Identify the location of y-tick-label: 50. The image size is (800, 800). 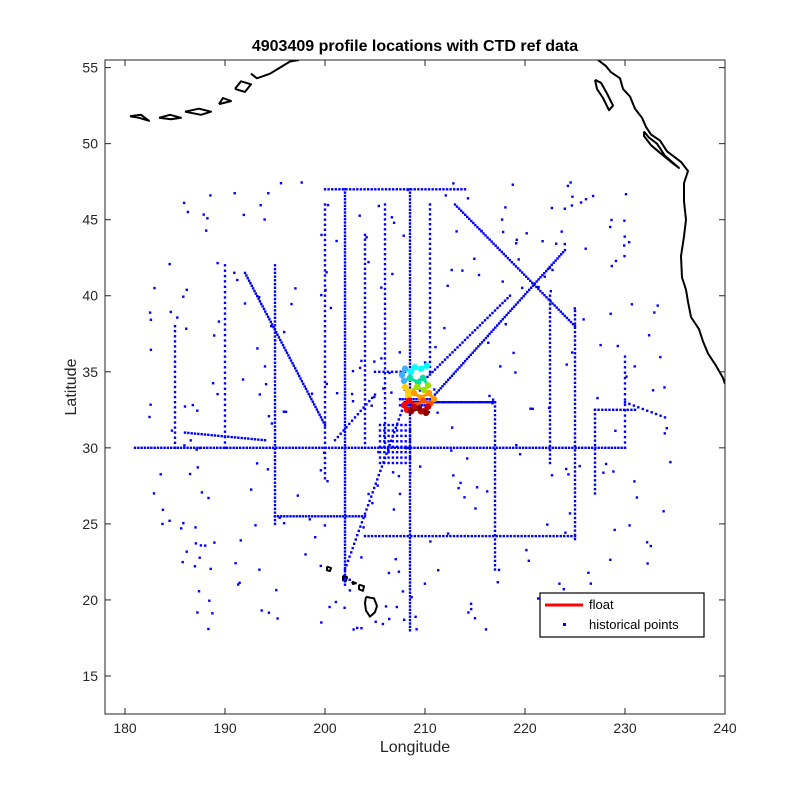
(90, 144).